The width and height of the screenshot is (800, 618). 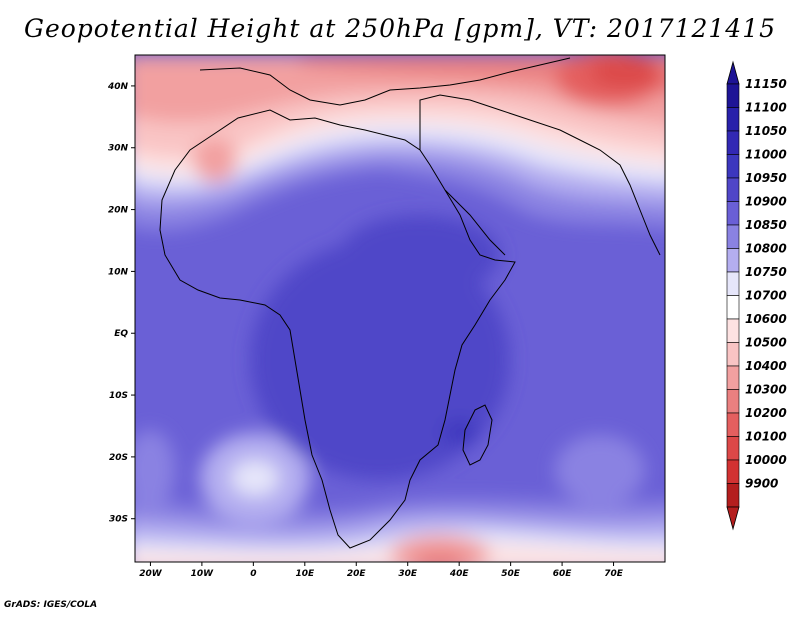 What do you see at coordinates (118, 272) in the screenshot?
I see `lat-tick-label: 10N` at bounding box center [118, 272].